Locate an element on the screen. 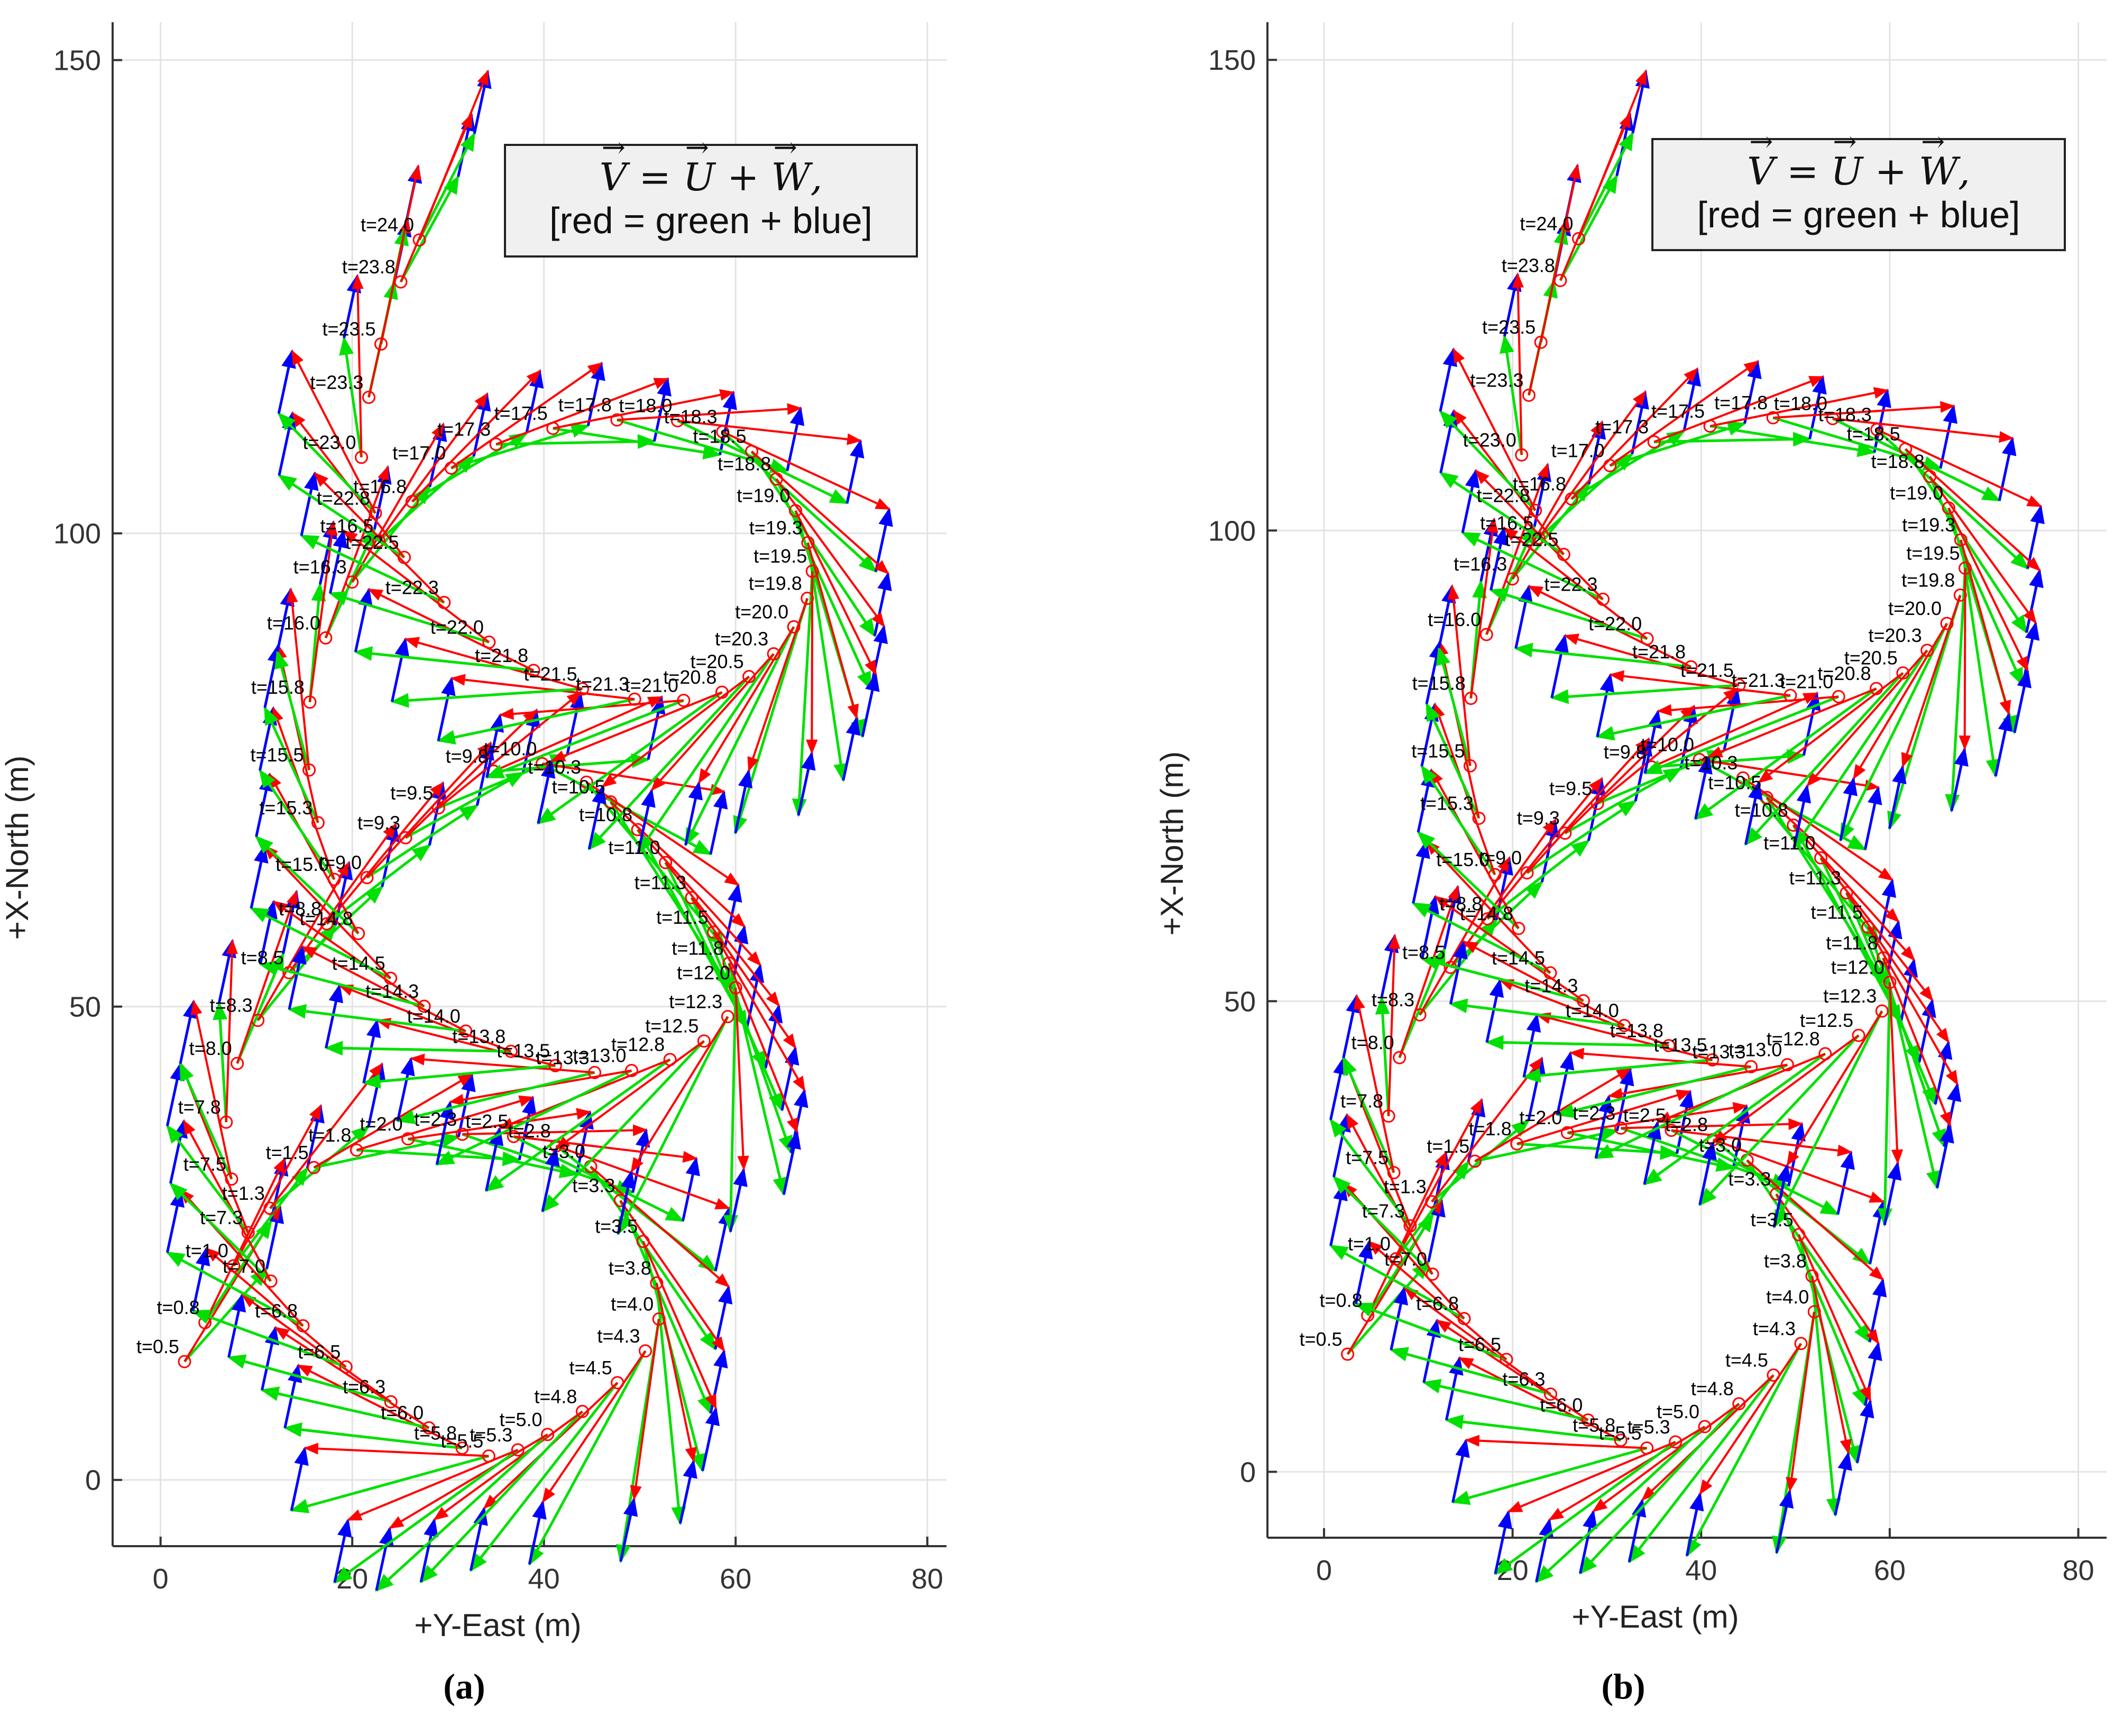  eq-u-a: U is located at coordinates (699, 165).